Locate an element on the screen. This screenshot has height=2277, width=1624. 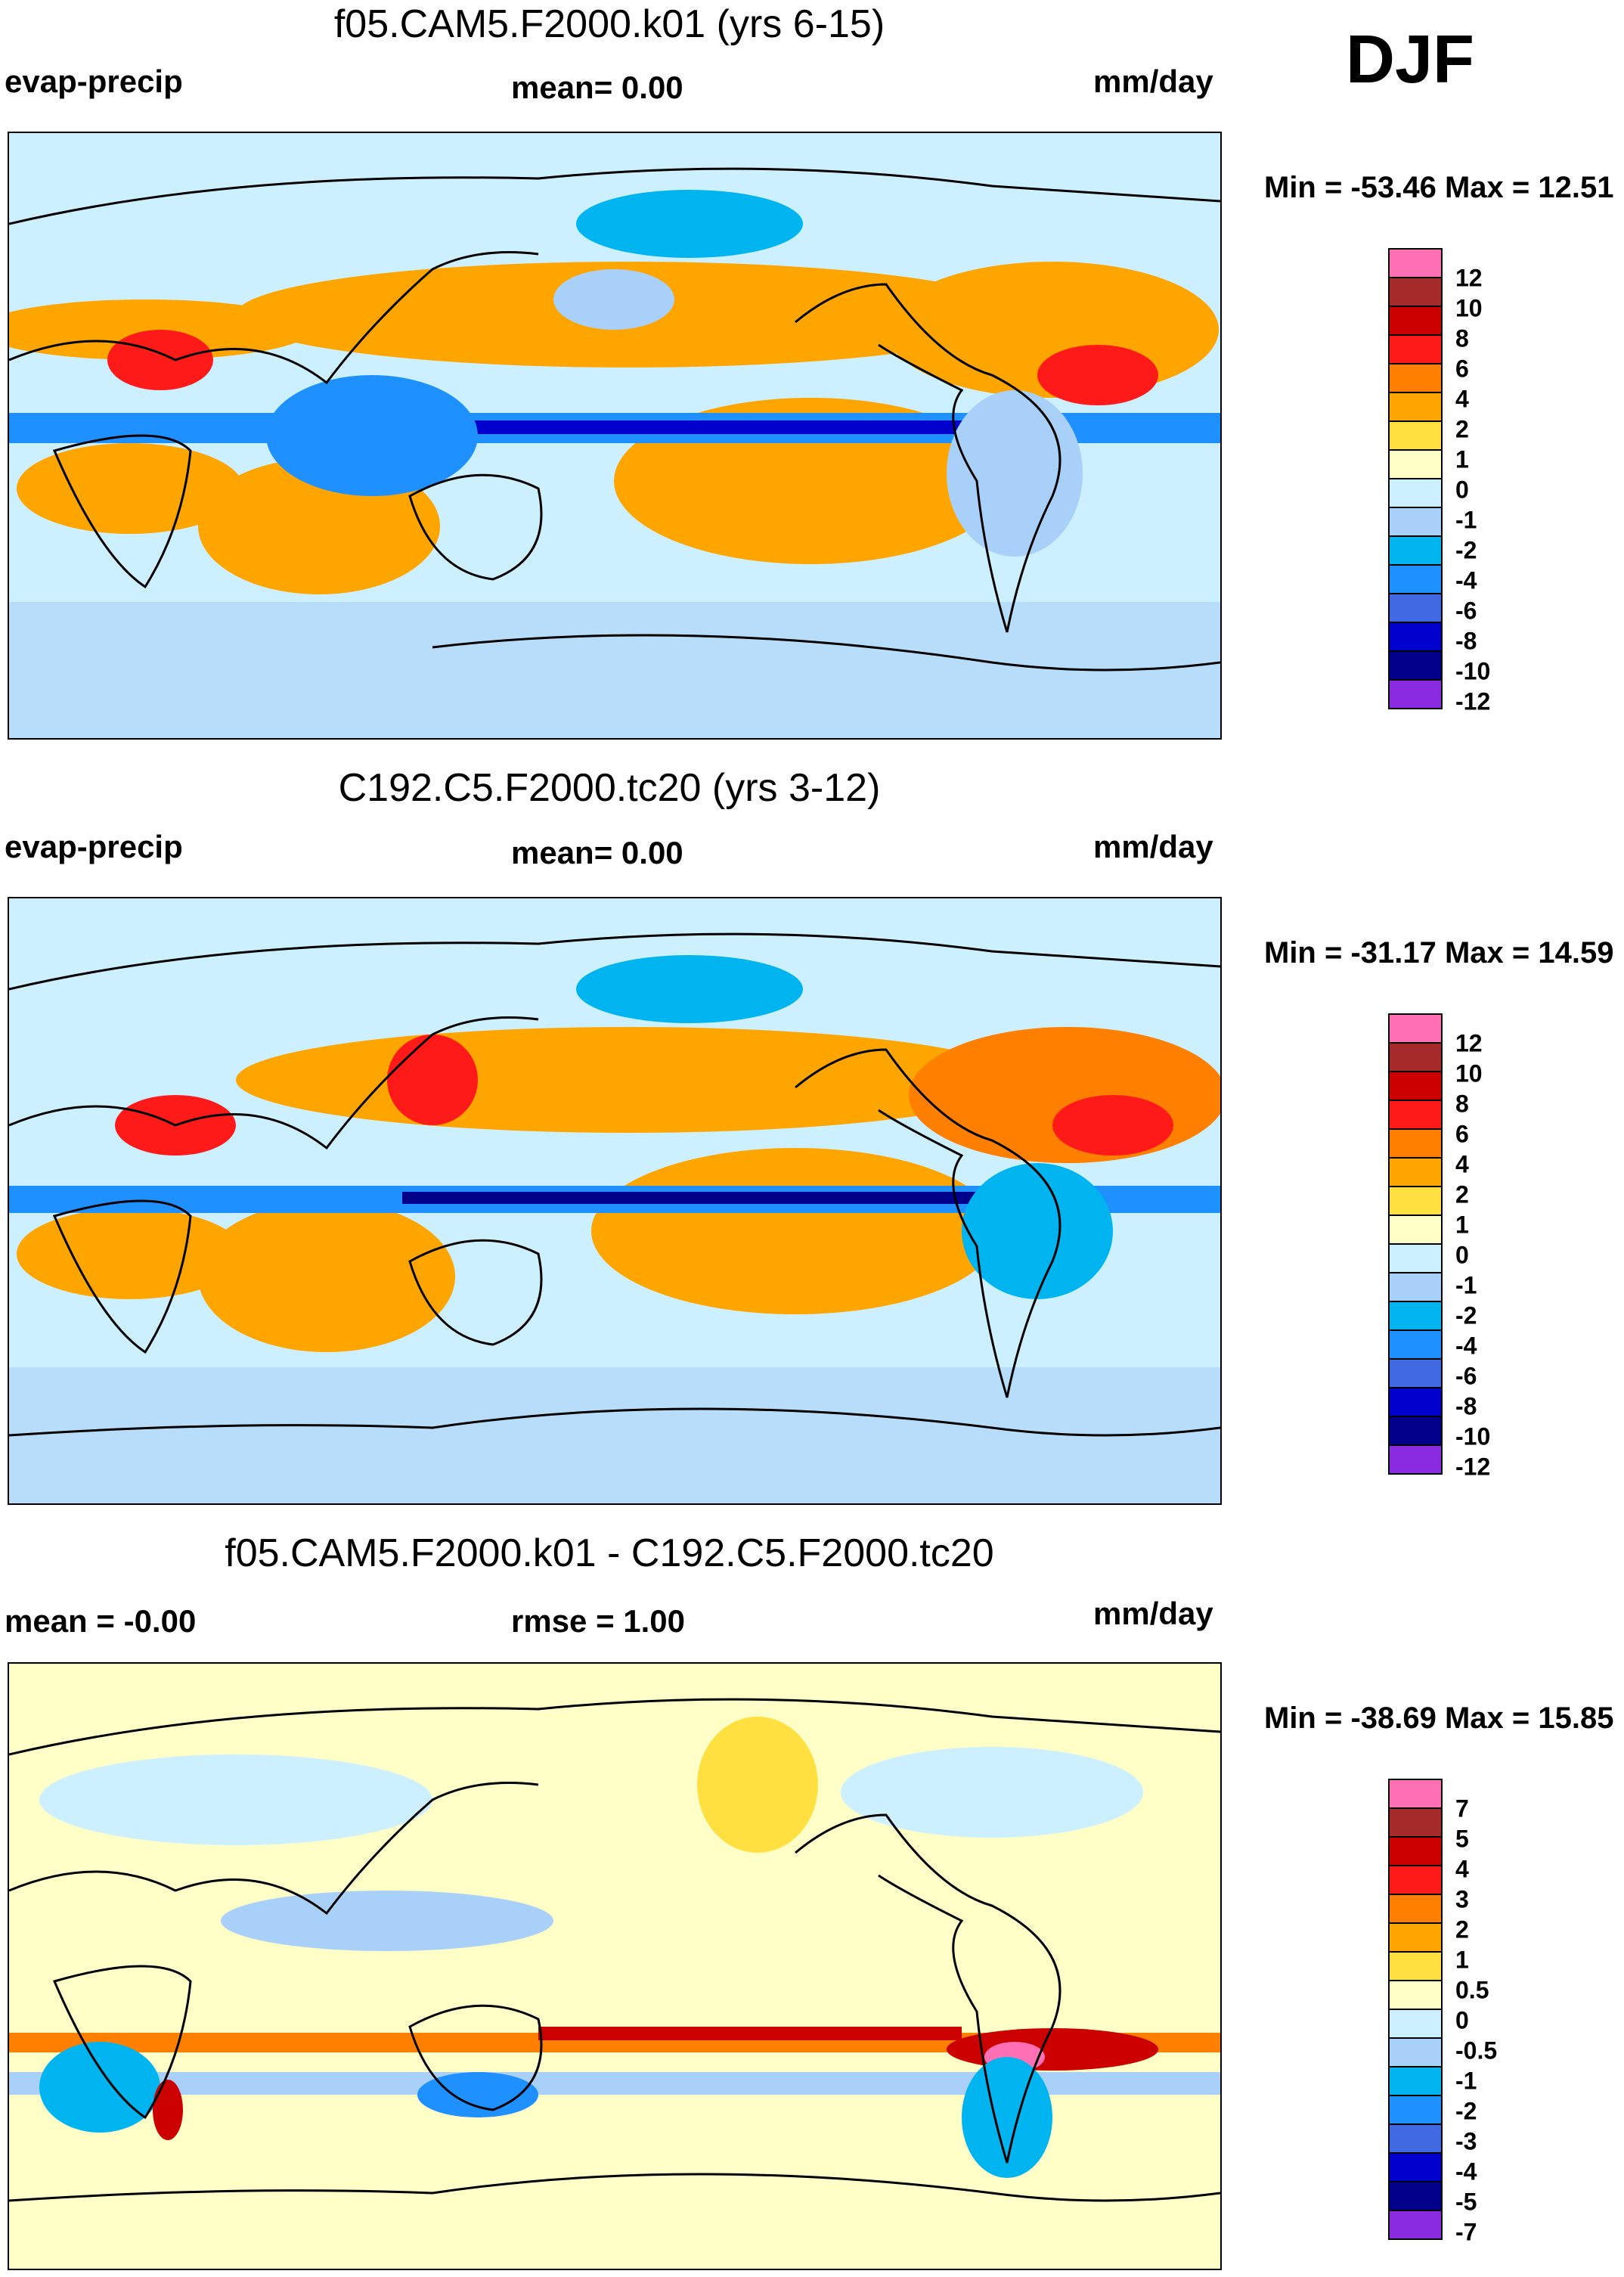
panel-2-colorbar-tick: 2 is located at coordinates (1462, 1194).